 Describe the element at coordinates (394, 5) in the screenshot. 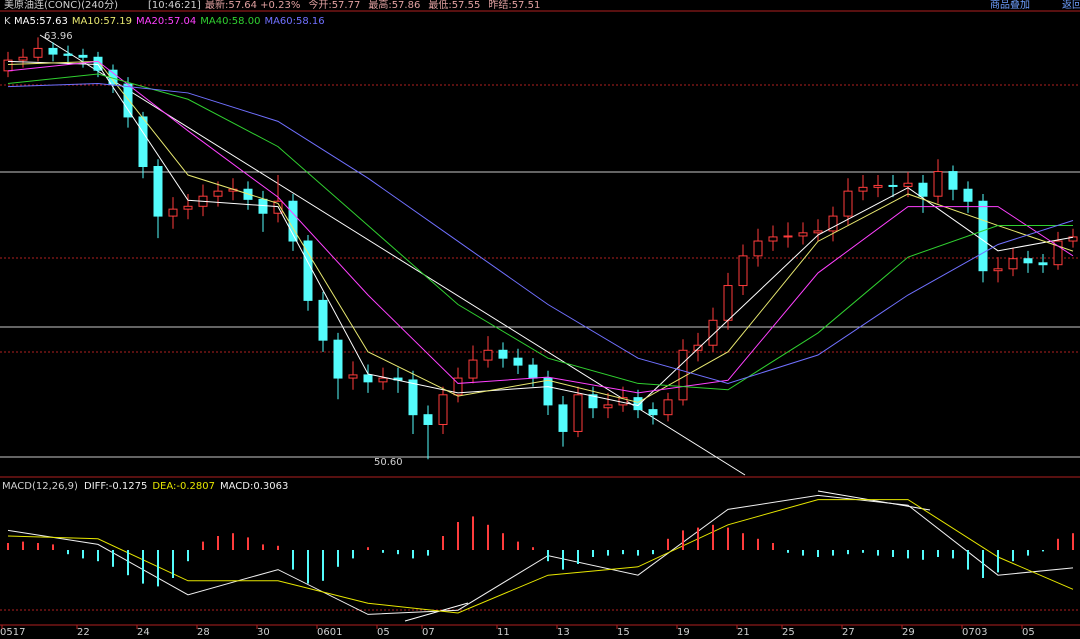

I see `quote-item: 最高:57.86` at that location.